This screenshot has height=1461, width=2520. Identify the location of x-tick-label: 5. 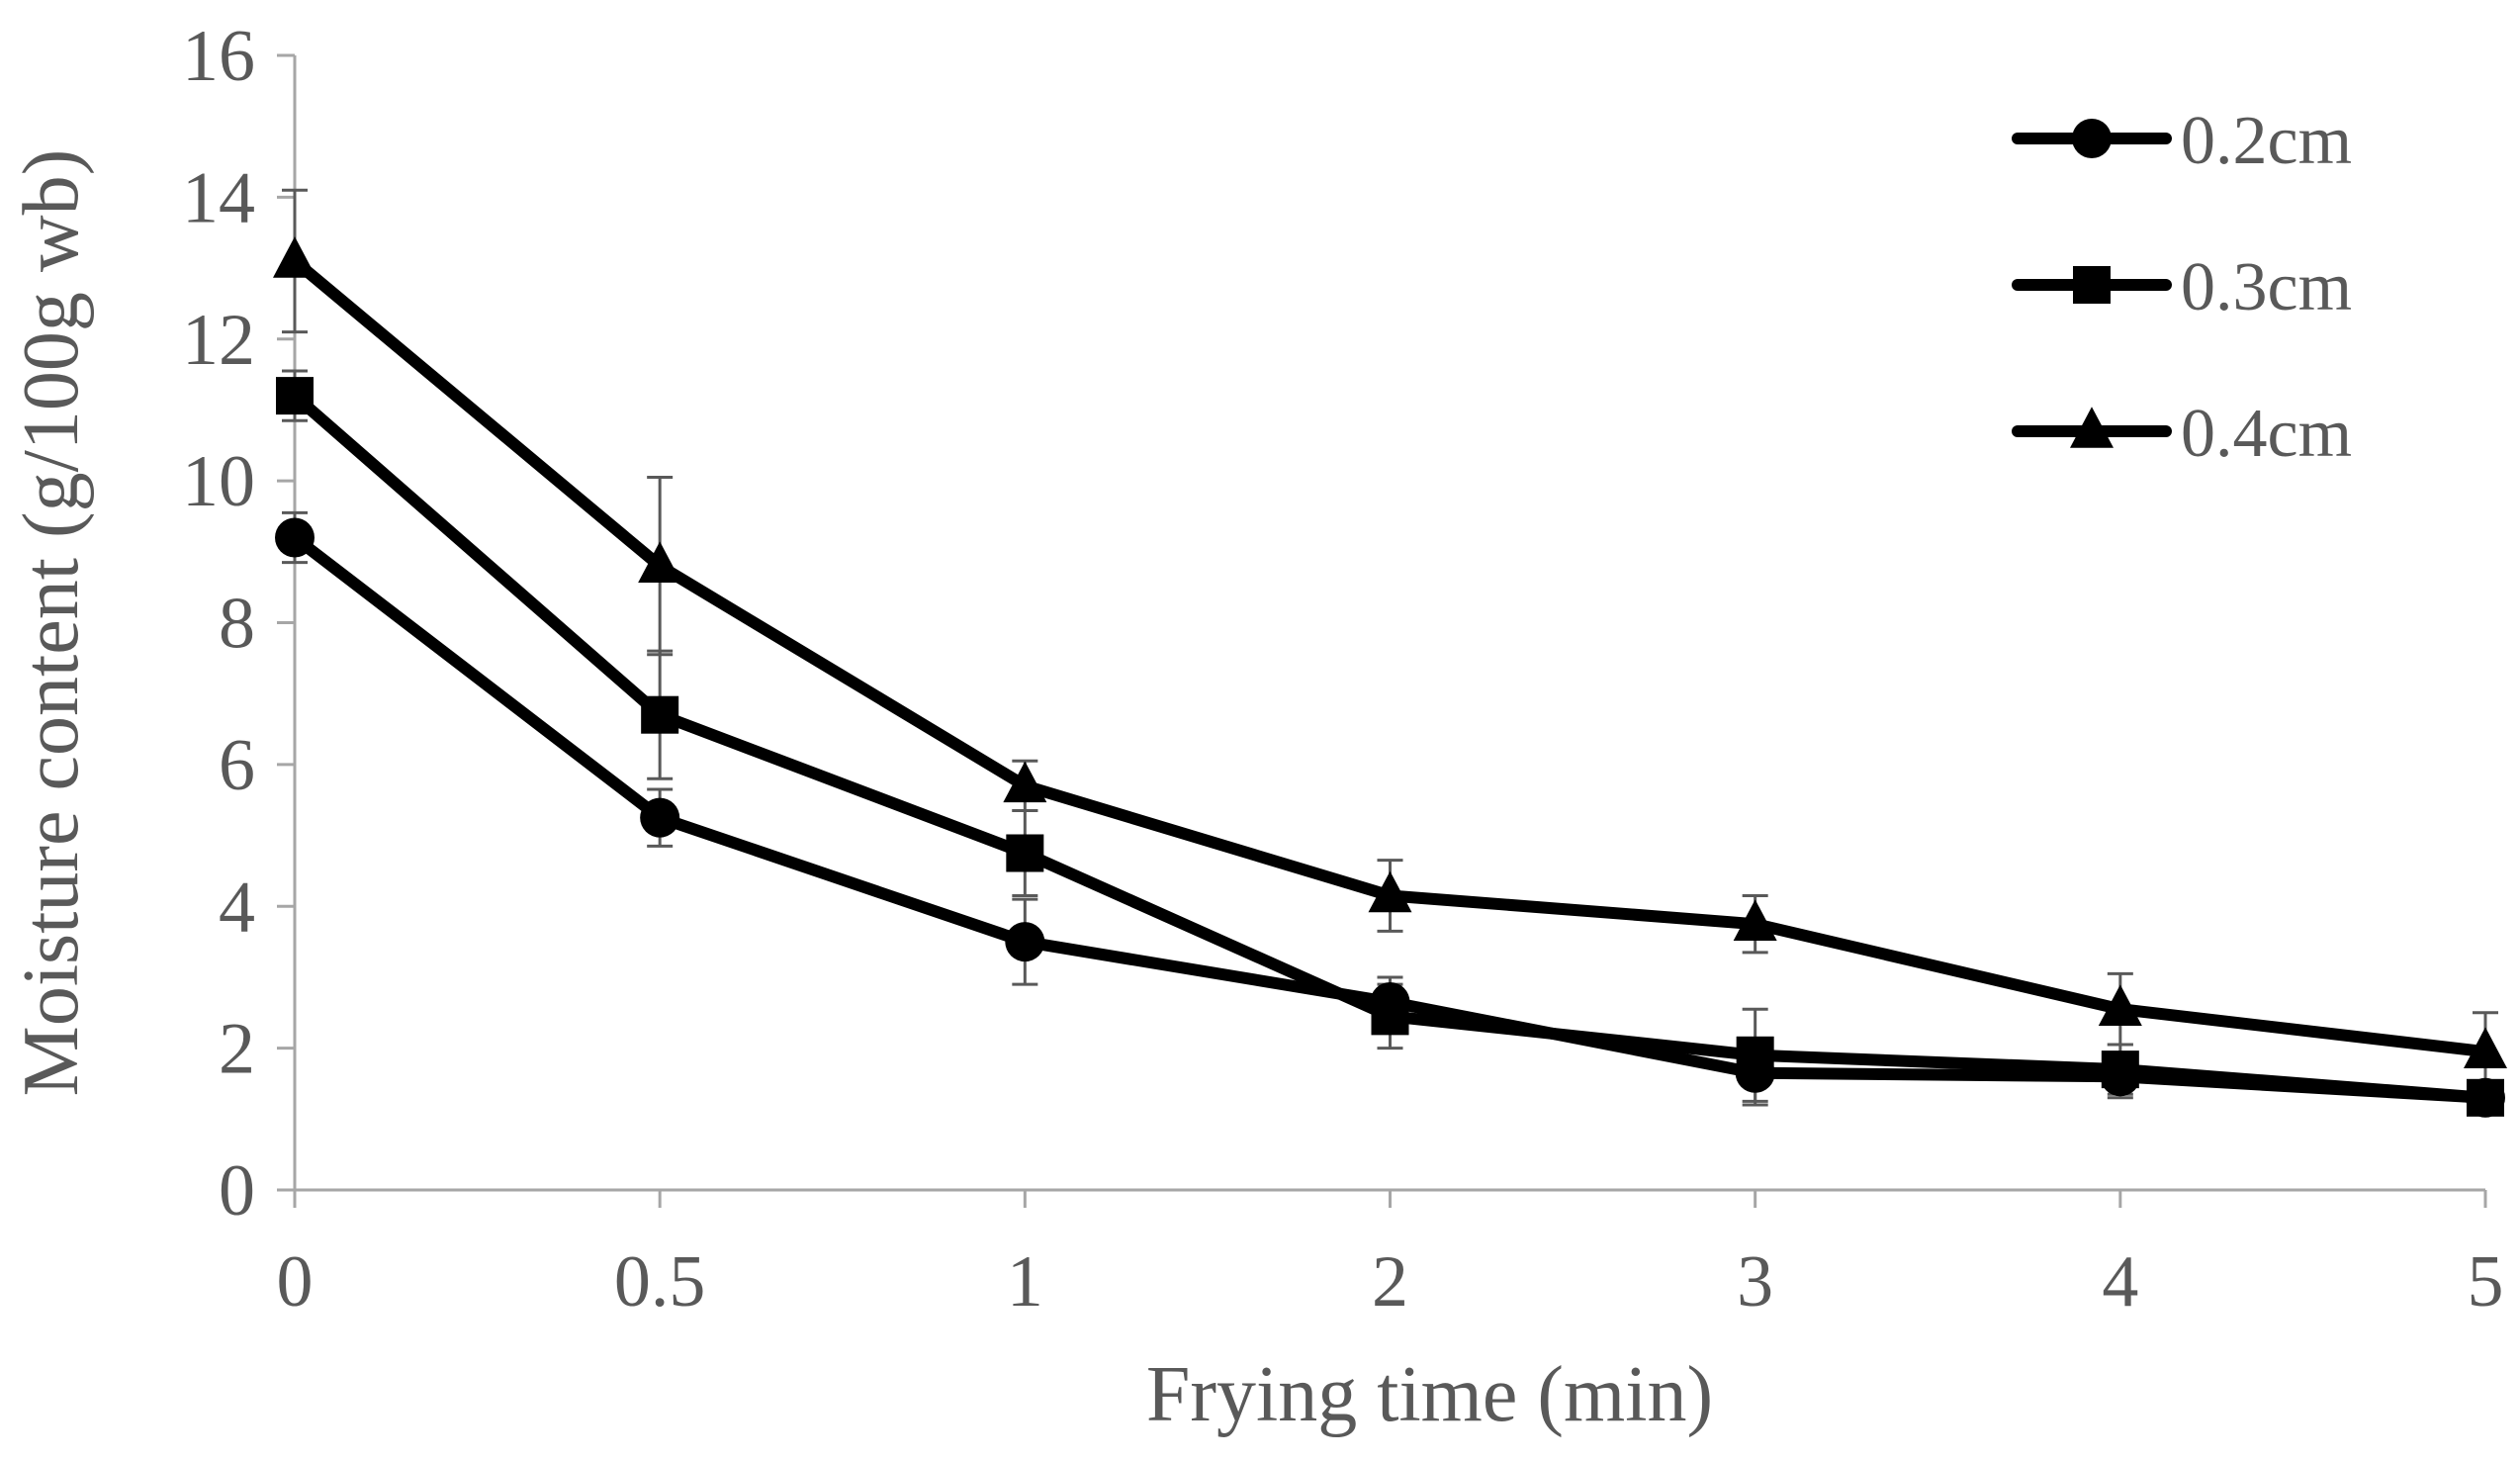
(2486, 1282).